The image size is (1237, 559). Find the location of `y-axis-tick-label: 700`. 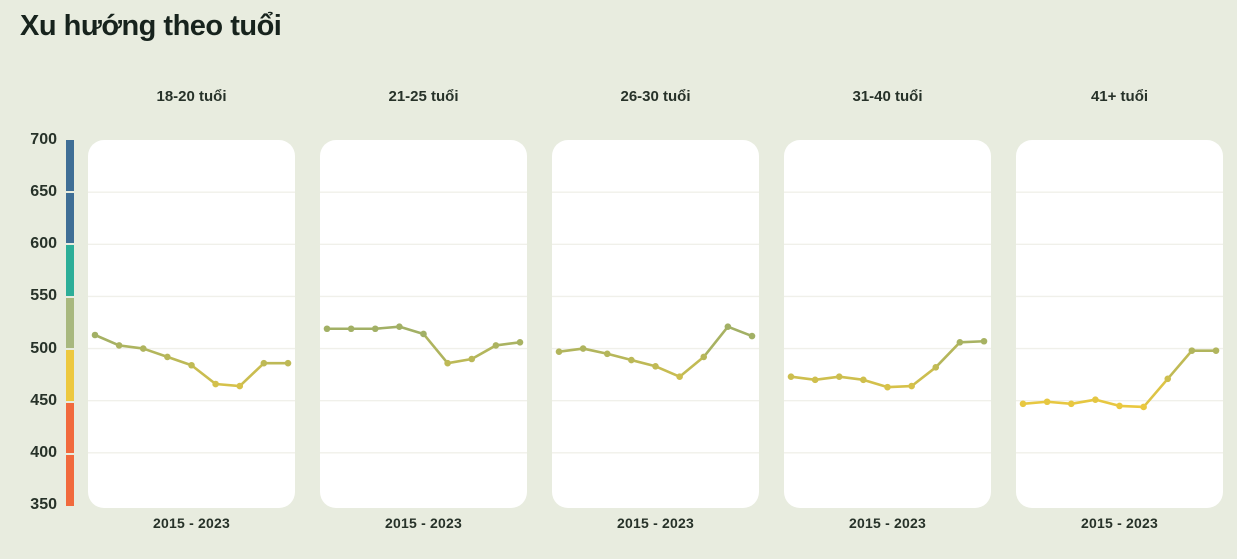

y-axis-tick-label: 700 is located at coordinates (43, 139).